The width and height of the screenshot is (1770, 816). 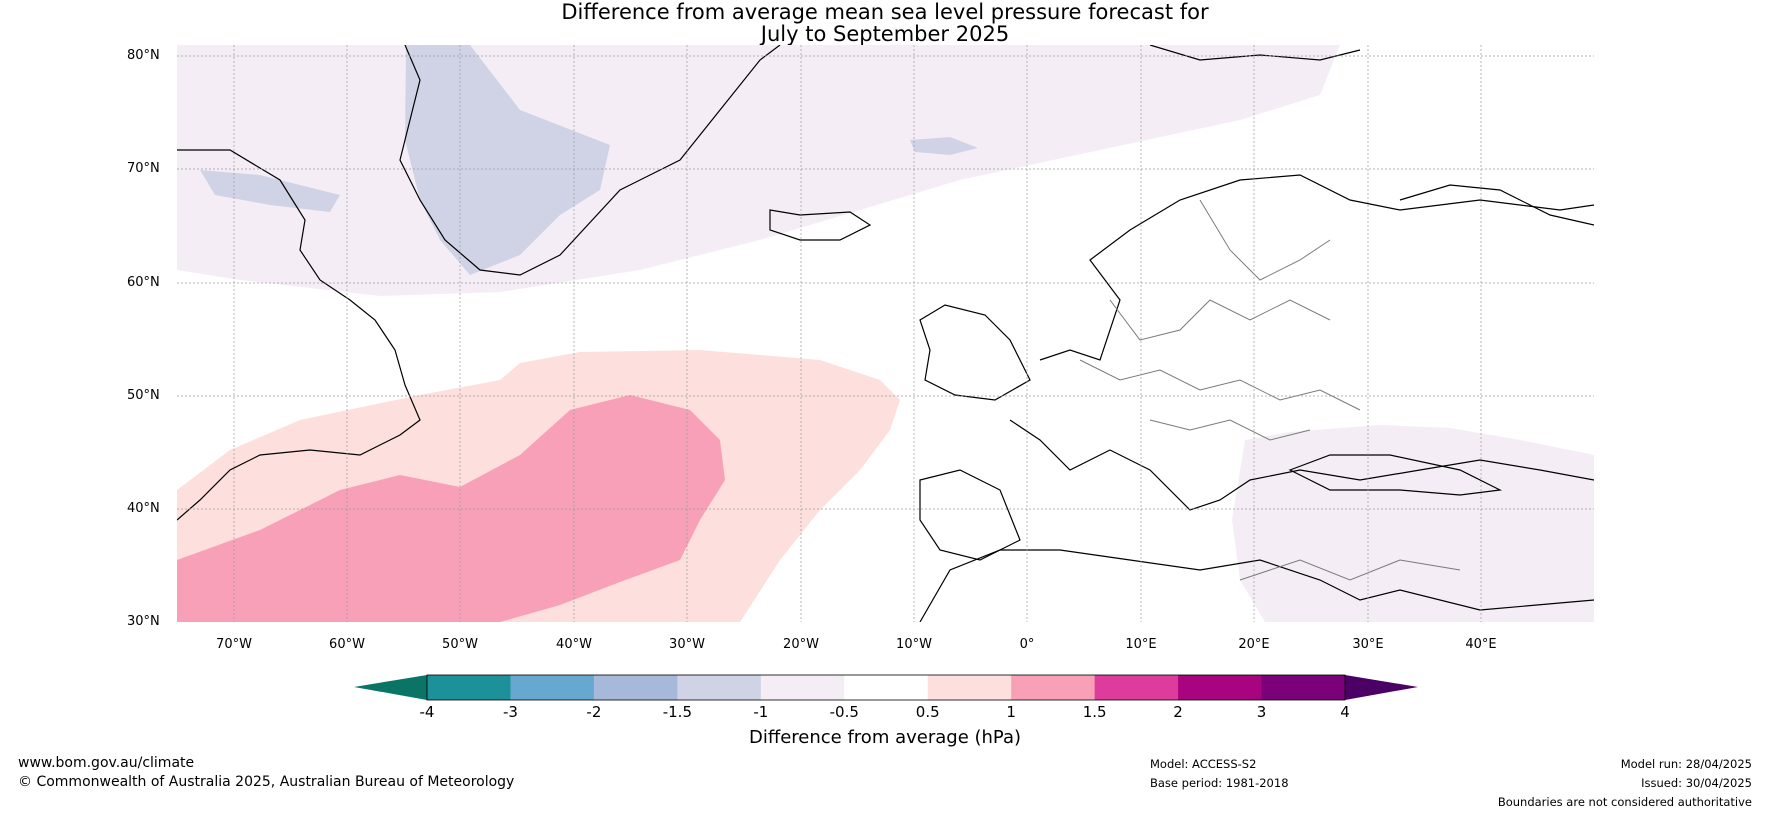 I want to click on footer-model: Model: ACCESS-S2, so click(x=1203, y=764).